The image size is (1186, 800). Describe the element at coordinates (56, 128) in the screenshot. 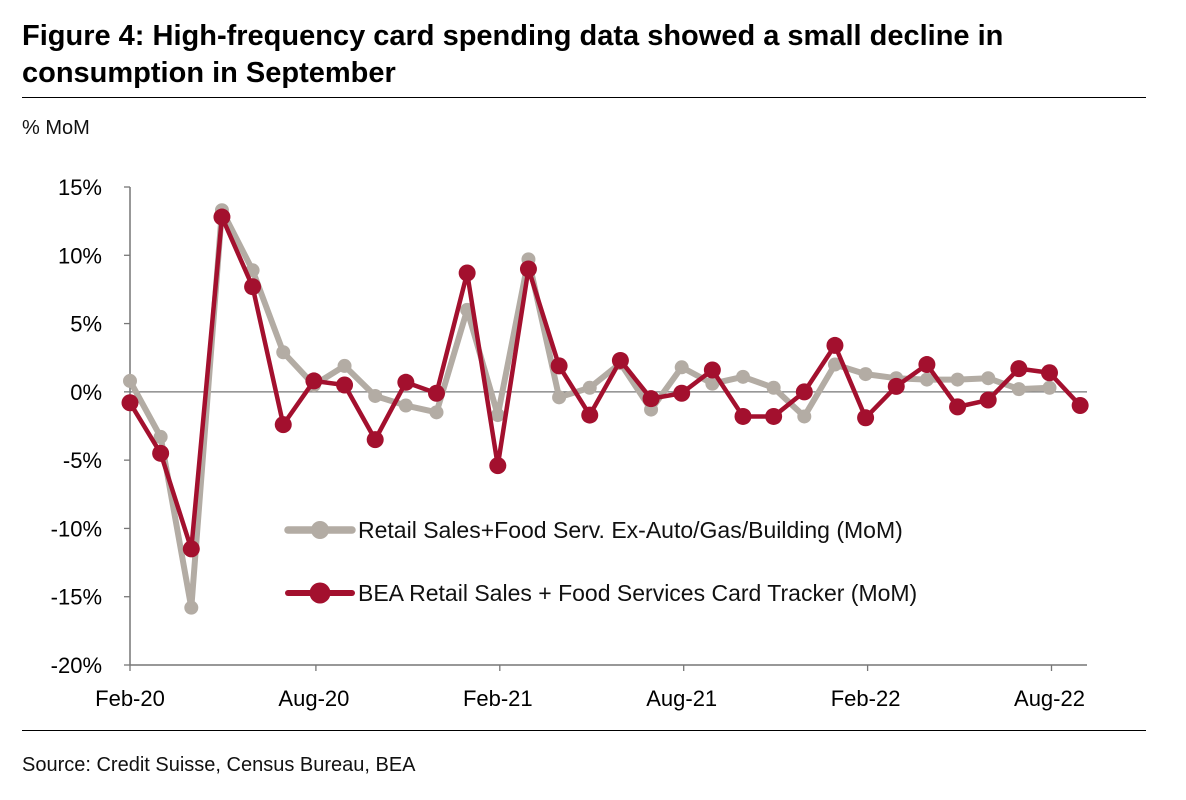

I see `y-axis-unit-label: % MoM` at that location.